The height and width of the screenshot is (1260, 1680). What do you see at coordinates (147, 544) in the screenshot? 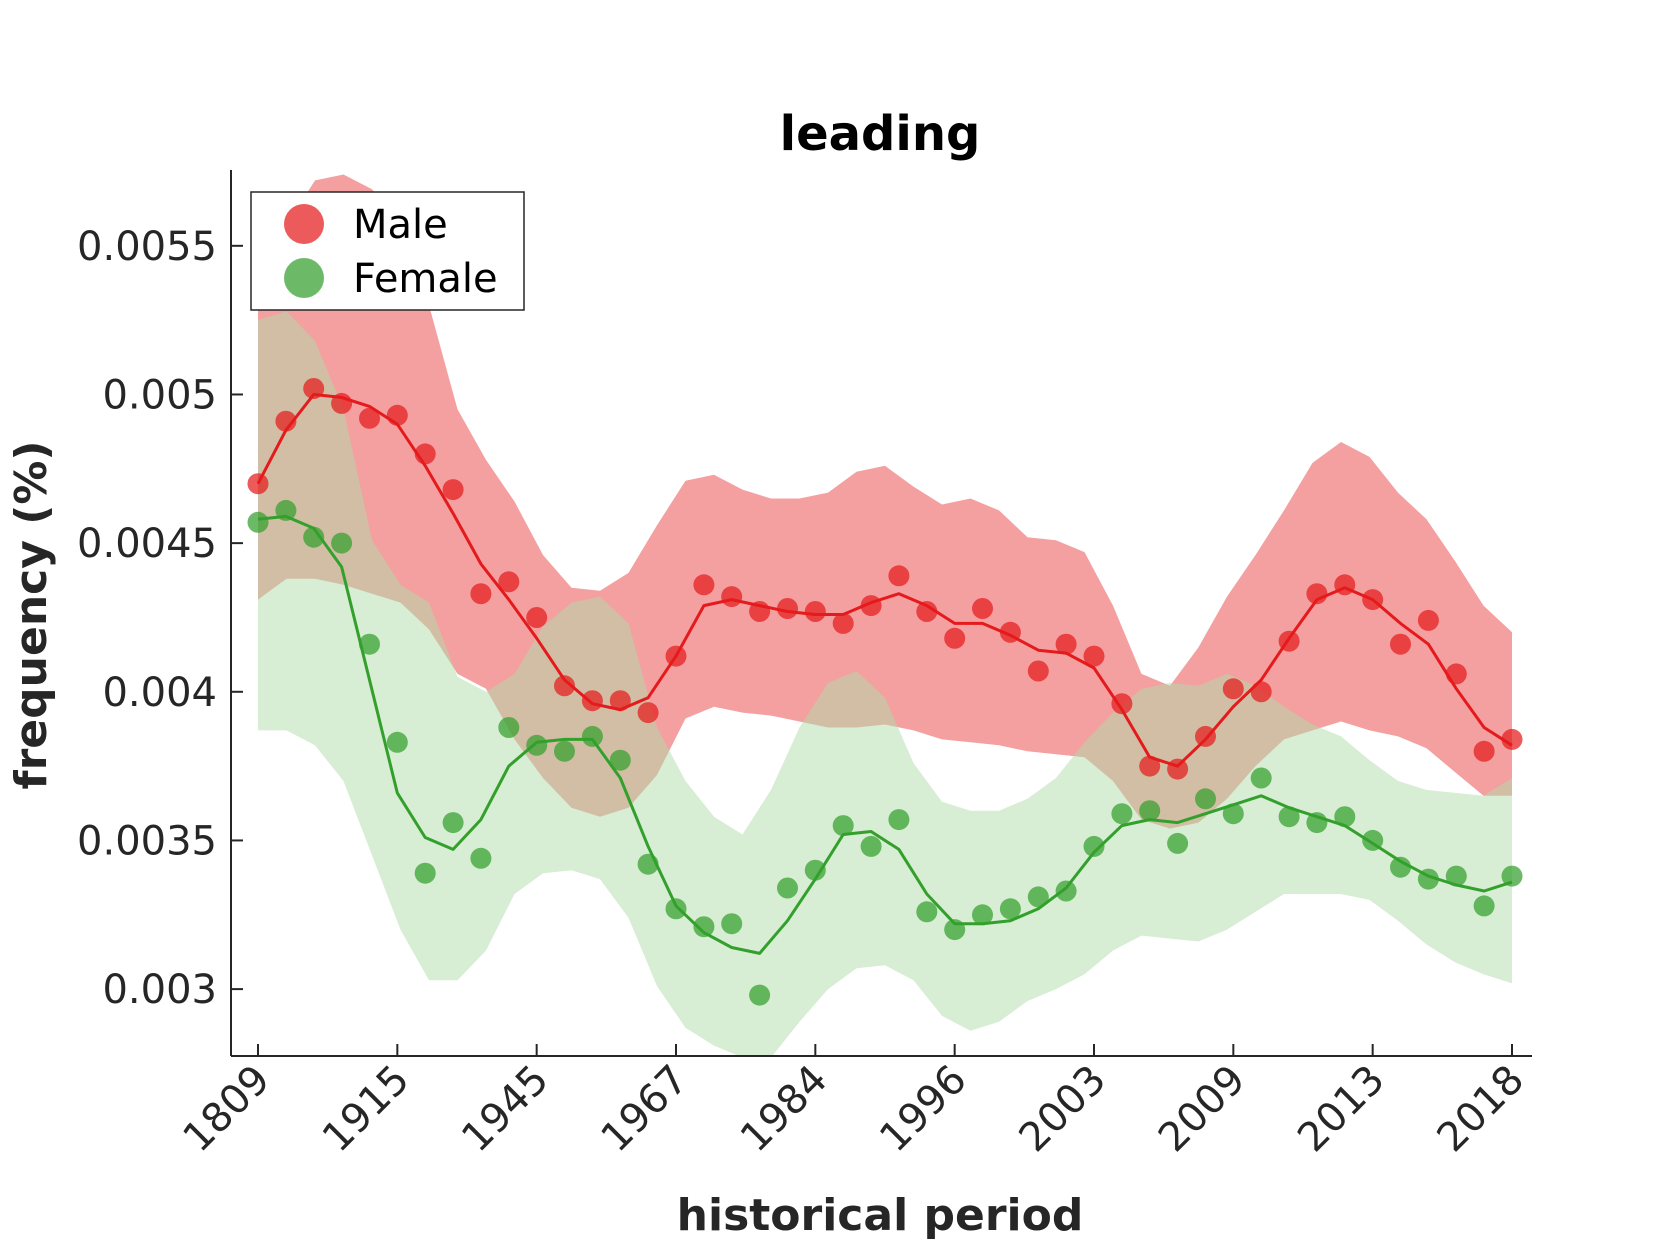
I see `y-tick-label: 0.0045` at bounding box center [147, 544].